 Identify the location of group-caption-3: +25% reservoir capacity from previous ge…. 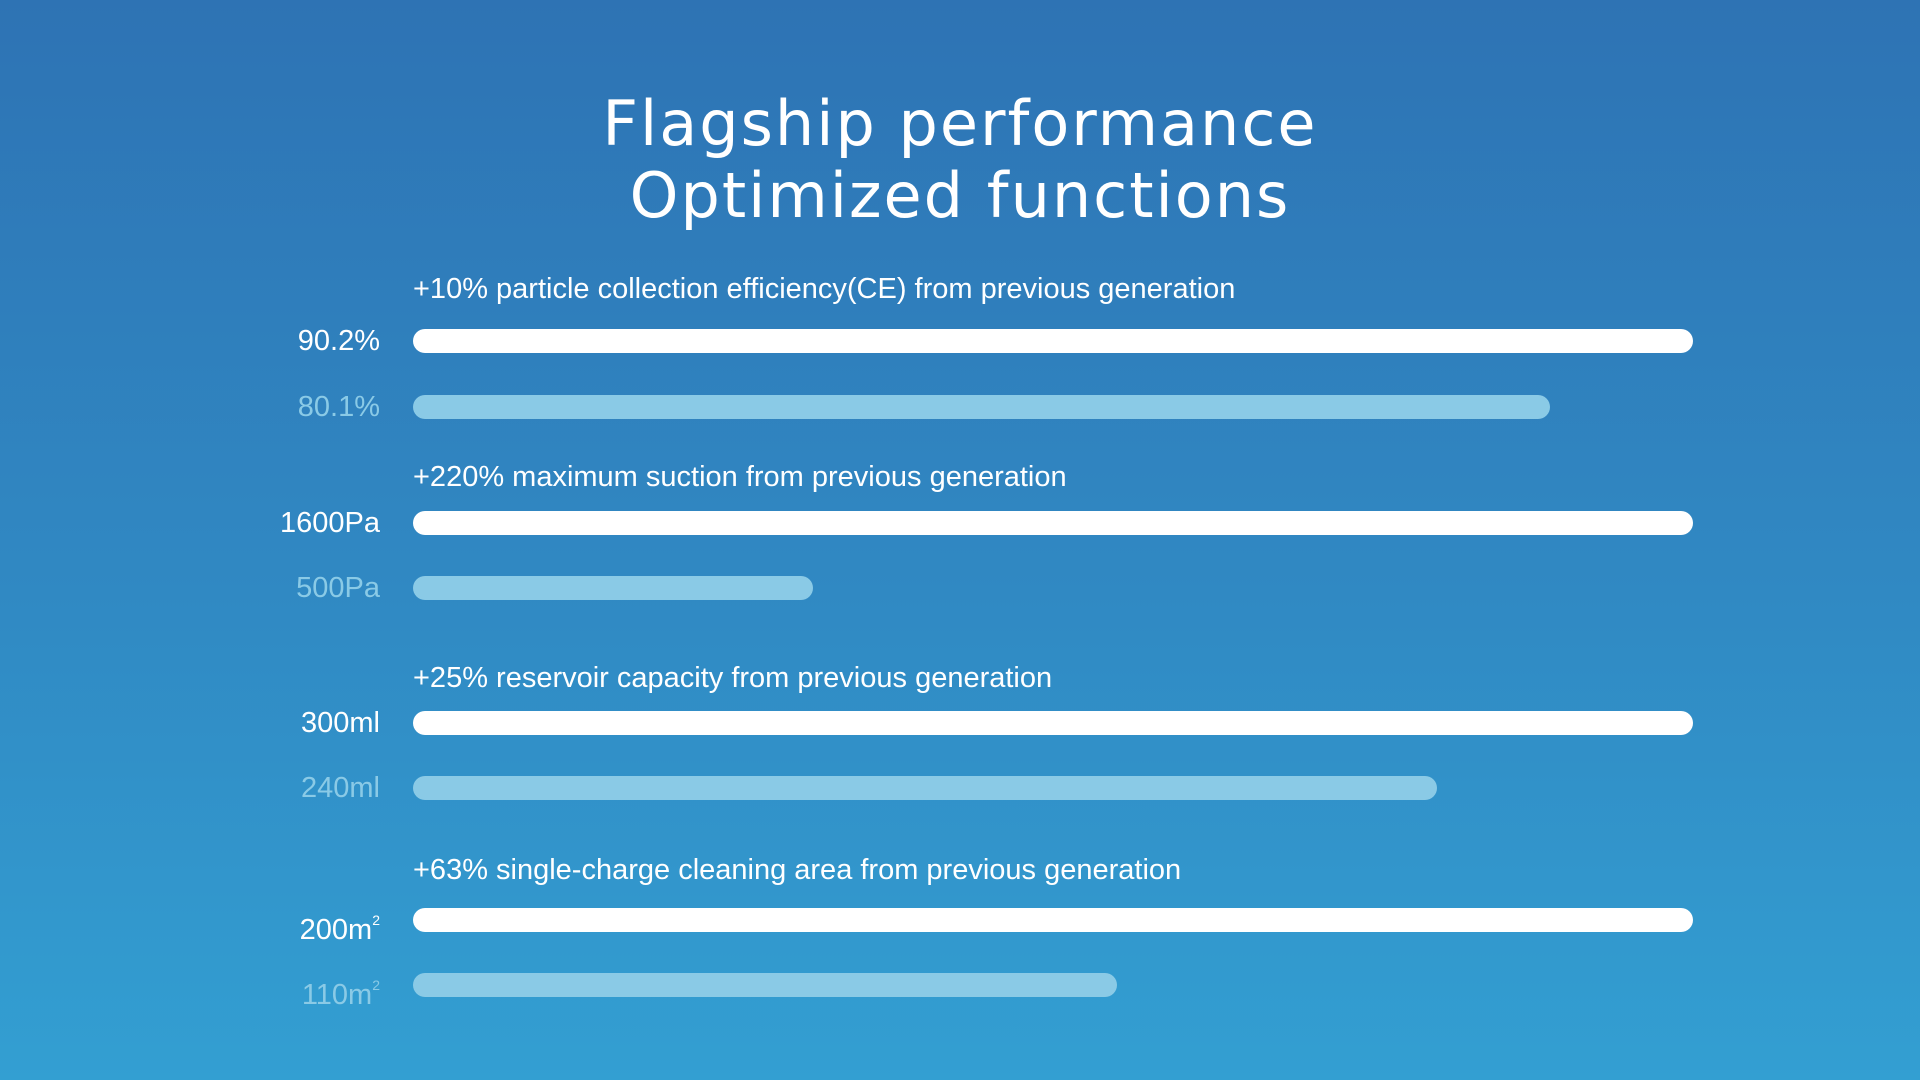
(733, 678).